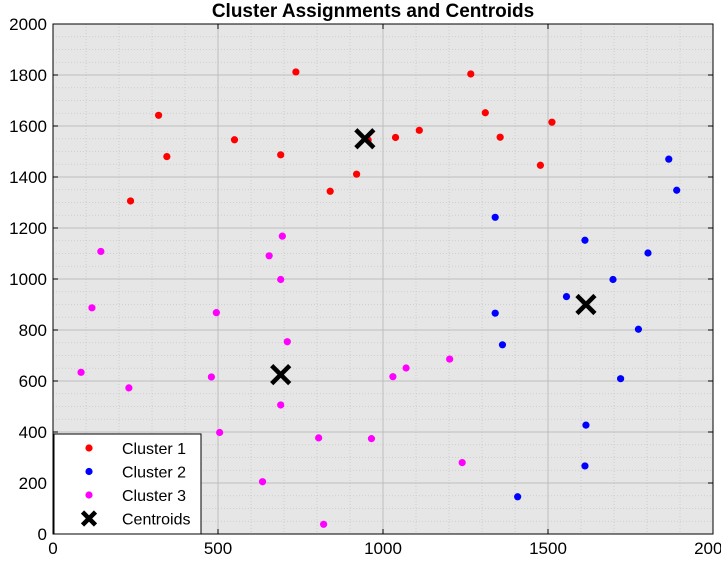 This screenshot has width=721, height=564. What do you see at coordinates (89, 448) in the screenshot?
I see `legend-cluster-1-marker` at bounding box center [89, 448].